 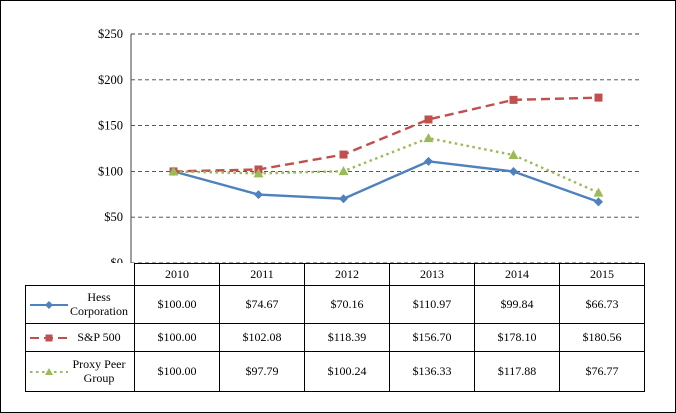 I want to click on svg-text: $0, so click(x=117, y=259).